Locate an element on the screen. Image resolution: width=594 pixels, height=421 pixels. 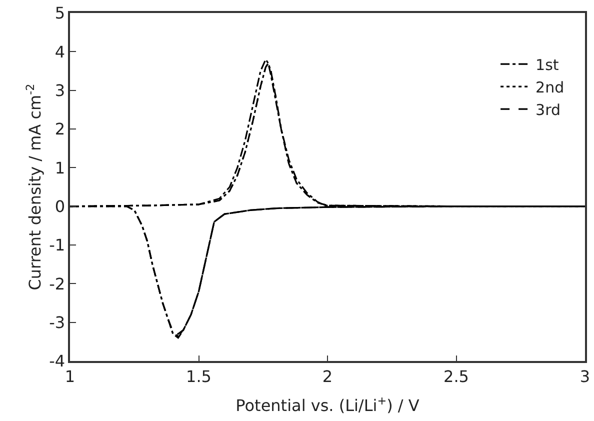
legend-label: 2nd is located at coordinates (550, 87).